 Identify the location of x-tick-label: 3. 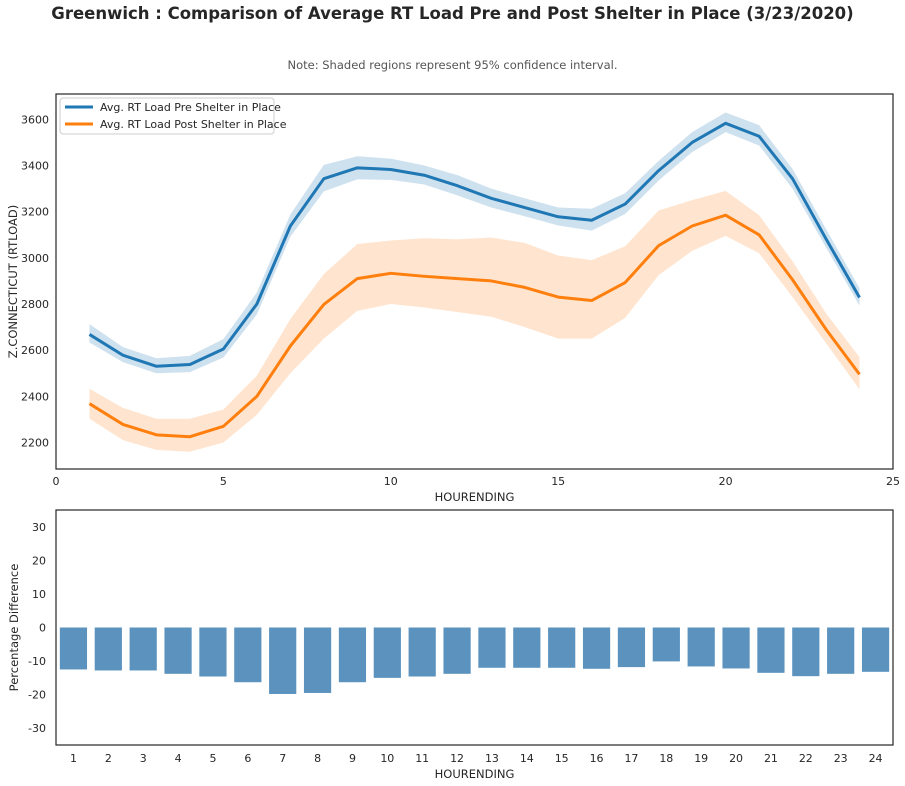
(143, 758).